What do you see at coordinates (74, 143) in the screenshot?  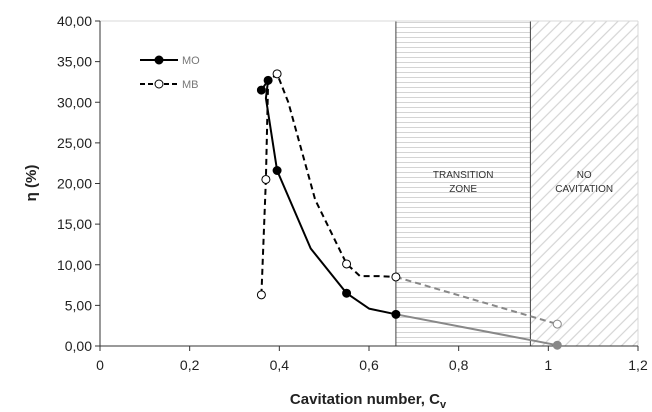 I see `y-tick-label: 25,00` at bounding box center [74, 143].